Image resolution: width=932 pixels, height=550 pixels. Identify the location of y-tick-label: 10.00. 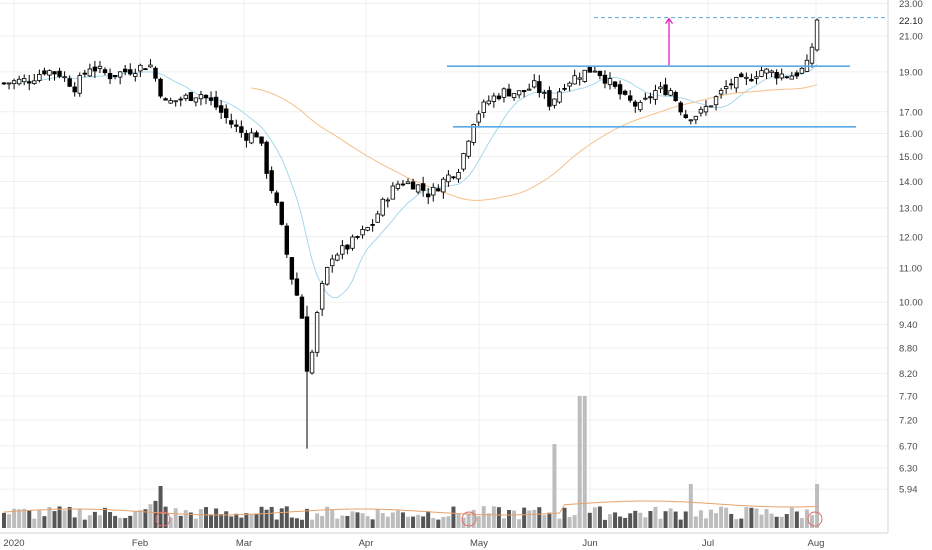
(911, 303).